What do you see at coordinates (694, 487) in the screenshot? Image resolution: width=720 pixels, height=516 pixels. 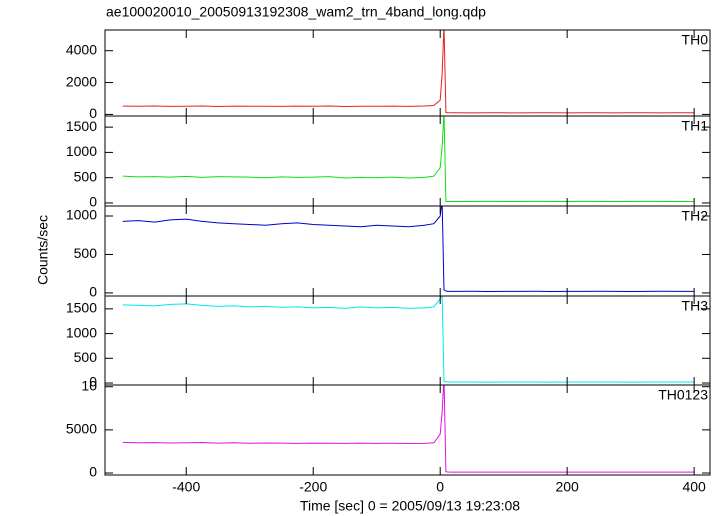 I see `x-tick-label: 400` at bounding box center [694, 487].